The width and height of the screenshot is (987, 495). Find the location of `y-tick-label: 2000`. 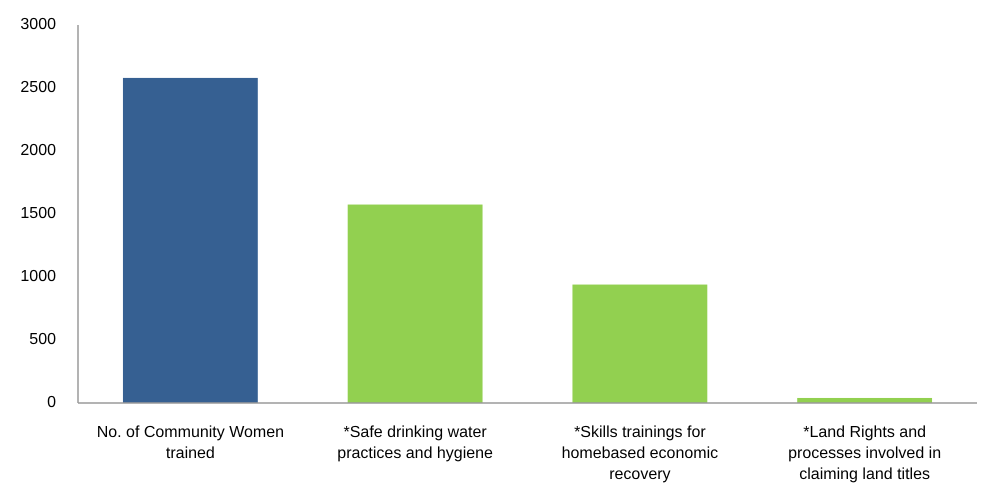

y-tick-label: 2000 is located at coordinates (38, 151).